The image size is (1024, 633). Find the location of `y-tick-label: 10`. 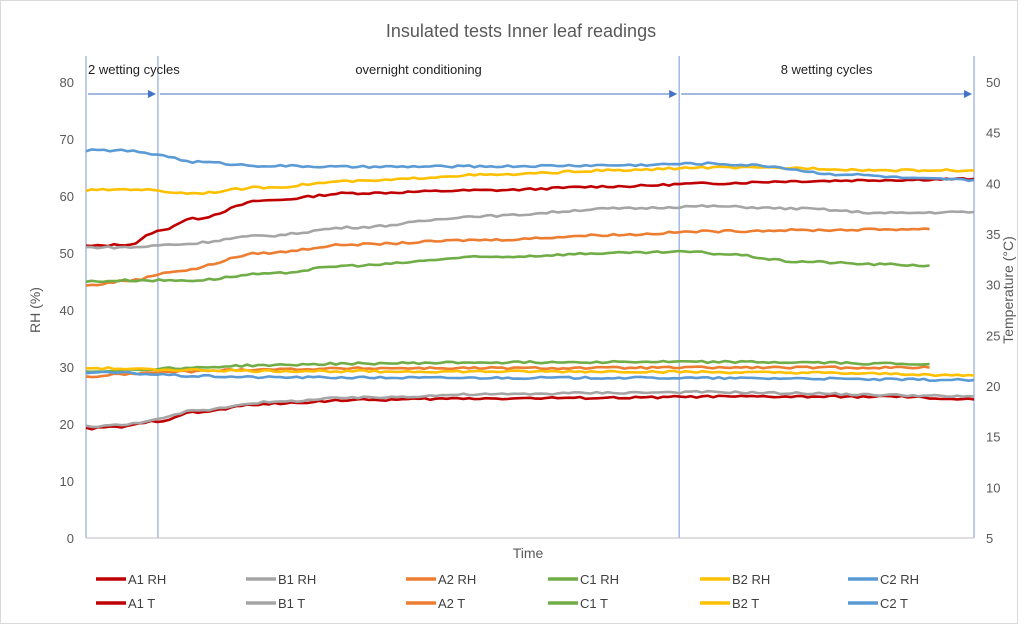

y-tick-label: 10 is located at coordinates (67, 481).